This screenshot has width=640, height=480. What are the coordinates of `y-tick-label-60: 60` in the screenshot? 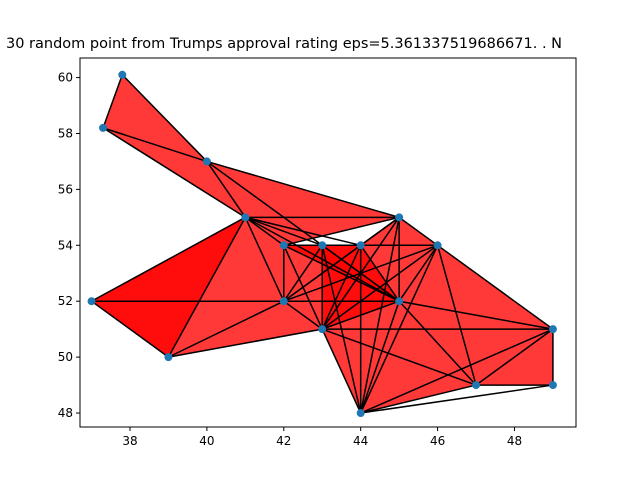 It's located at (65, 78).